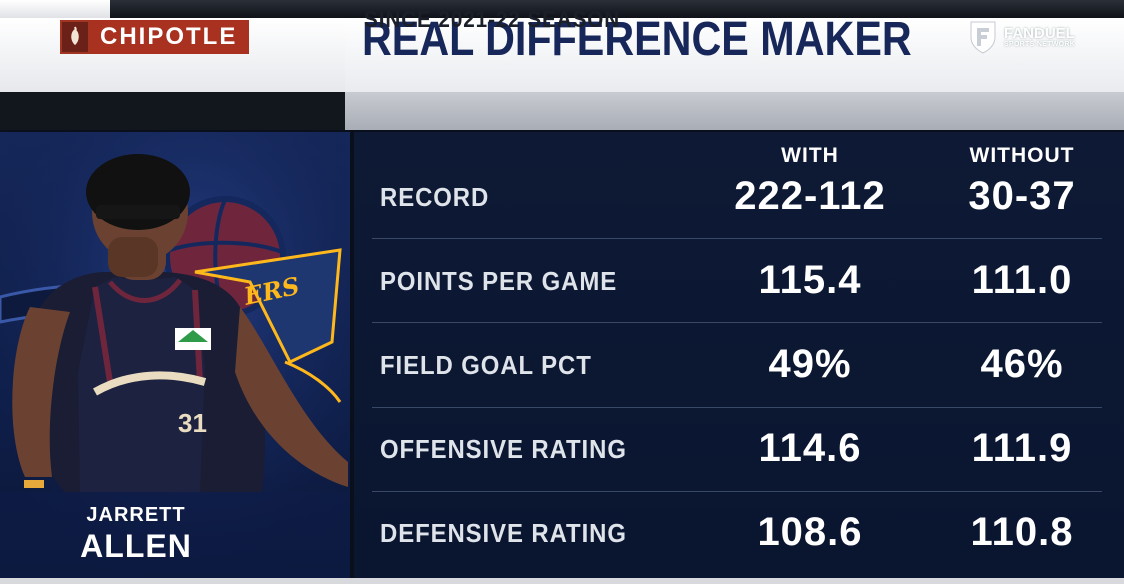  What do you see at coordinates (136, 515) in the screenshot?
I see `player-first-name: JARRETT` at bounding box center [136, 515].